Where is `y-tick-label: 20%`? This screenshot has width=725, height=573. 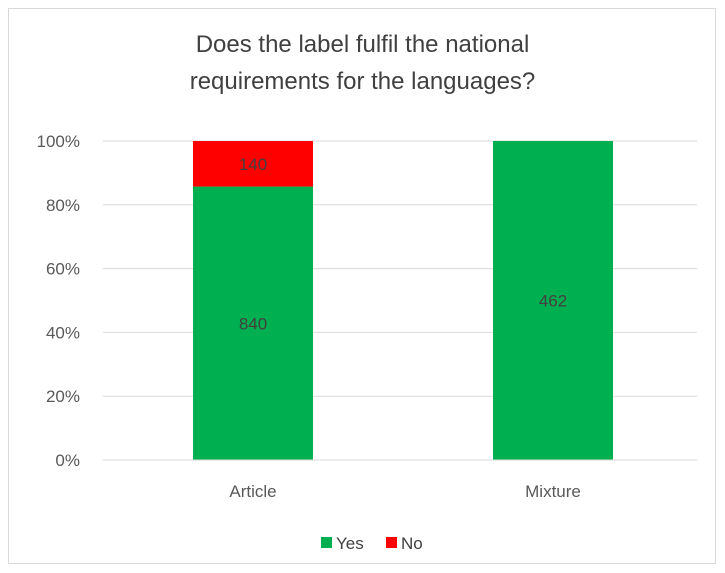
y-tick-label: 20% is located at coordinates (63, 396).